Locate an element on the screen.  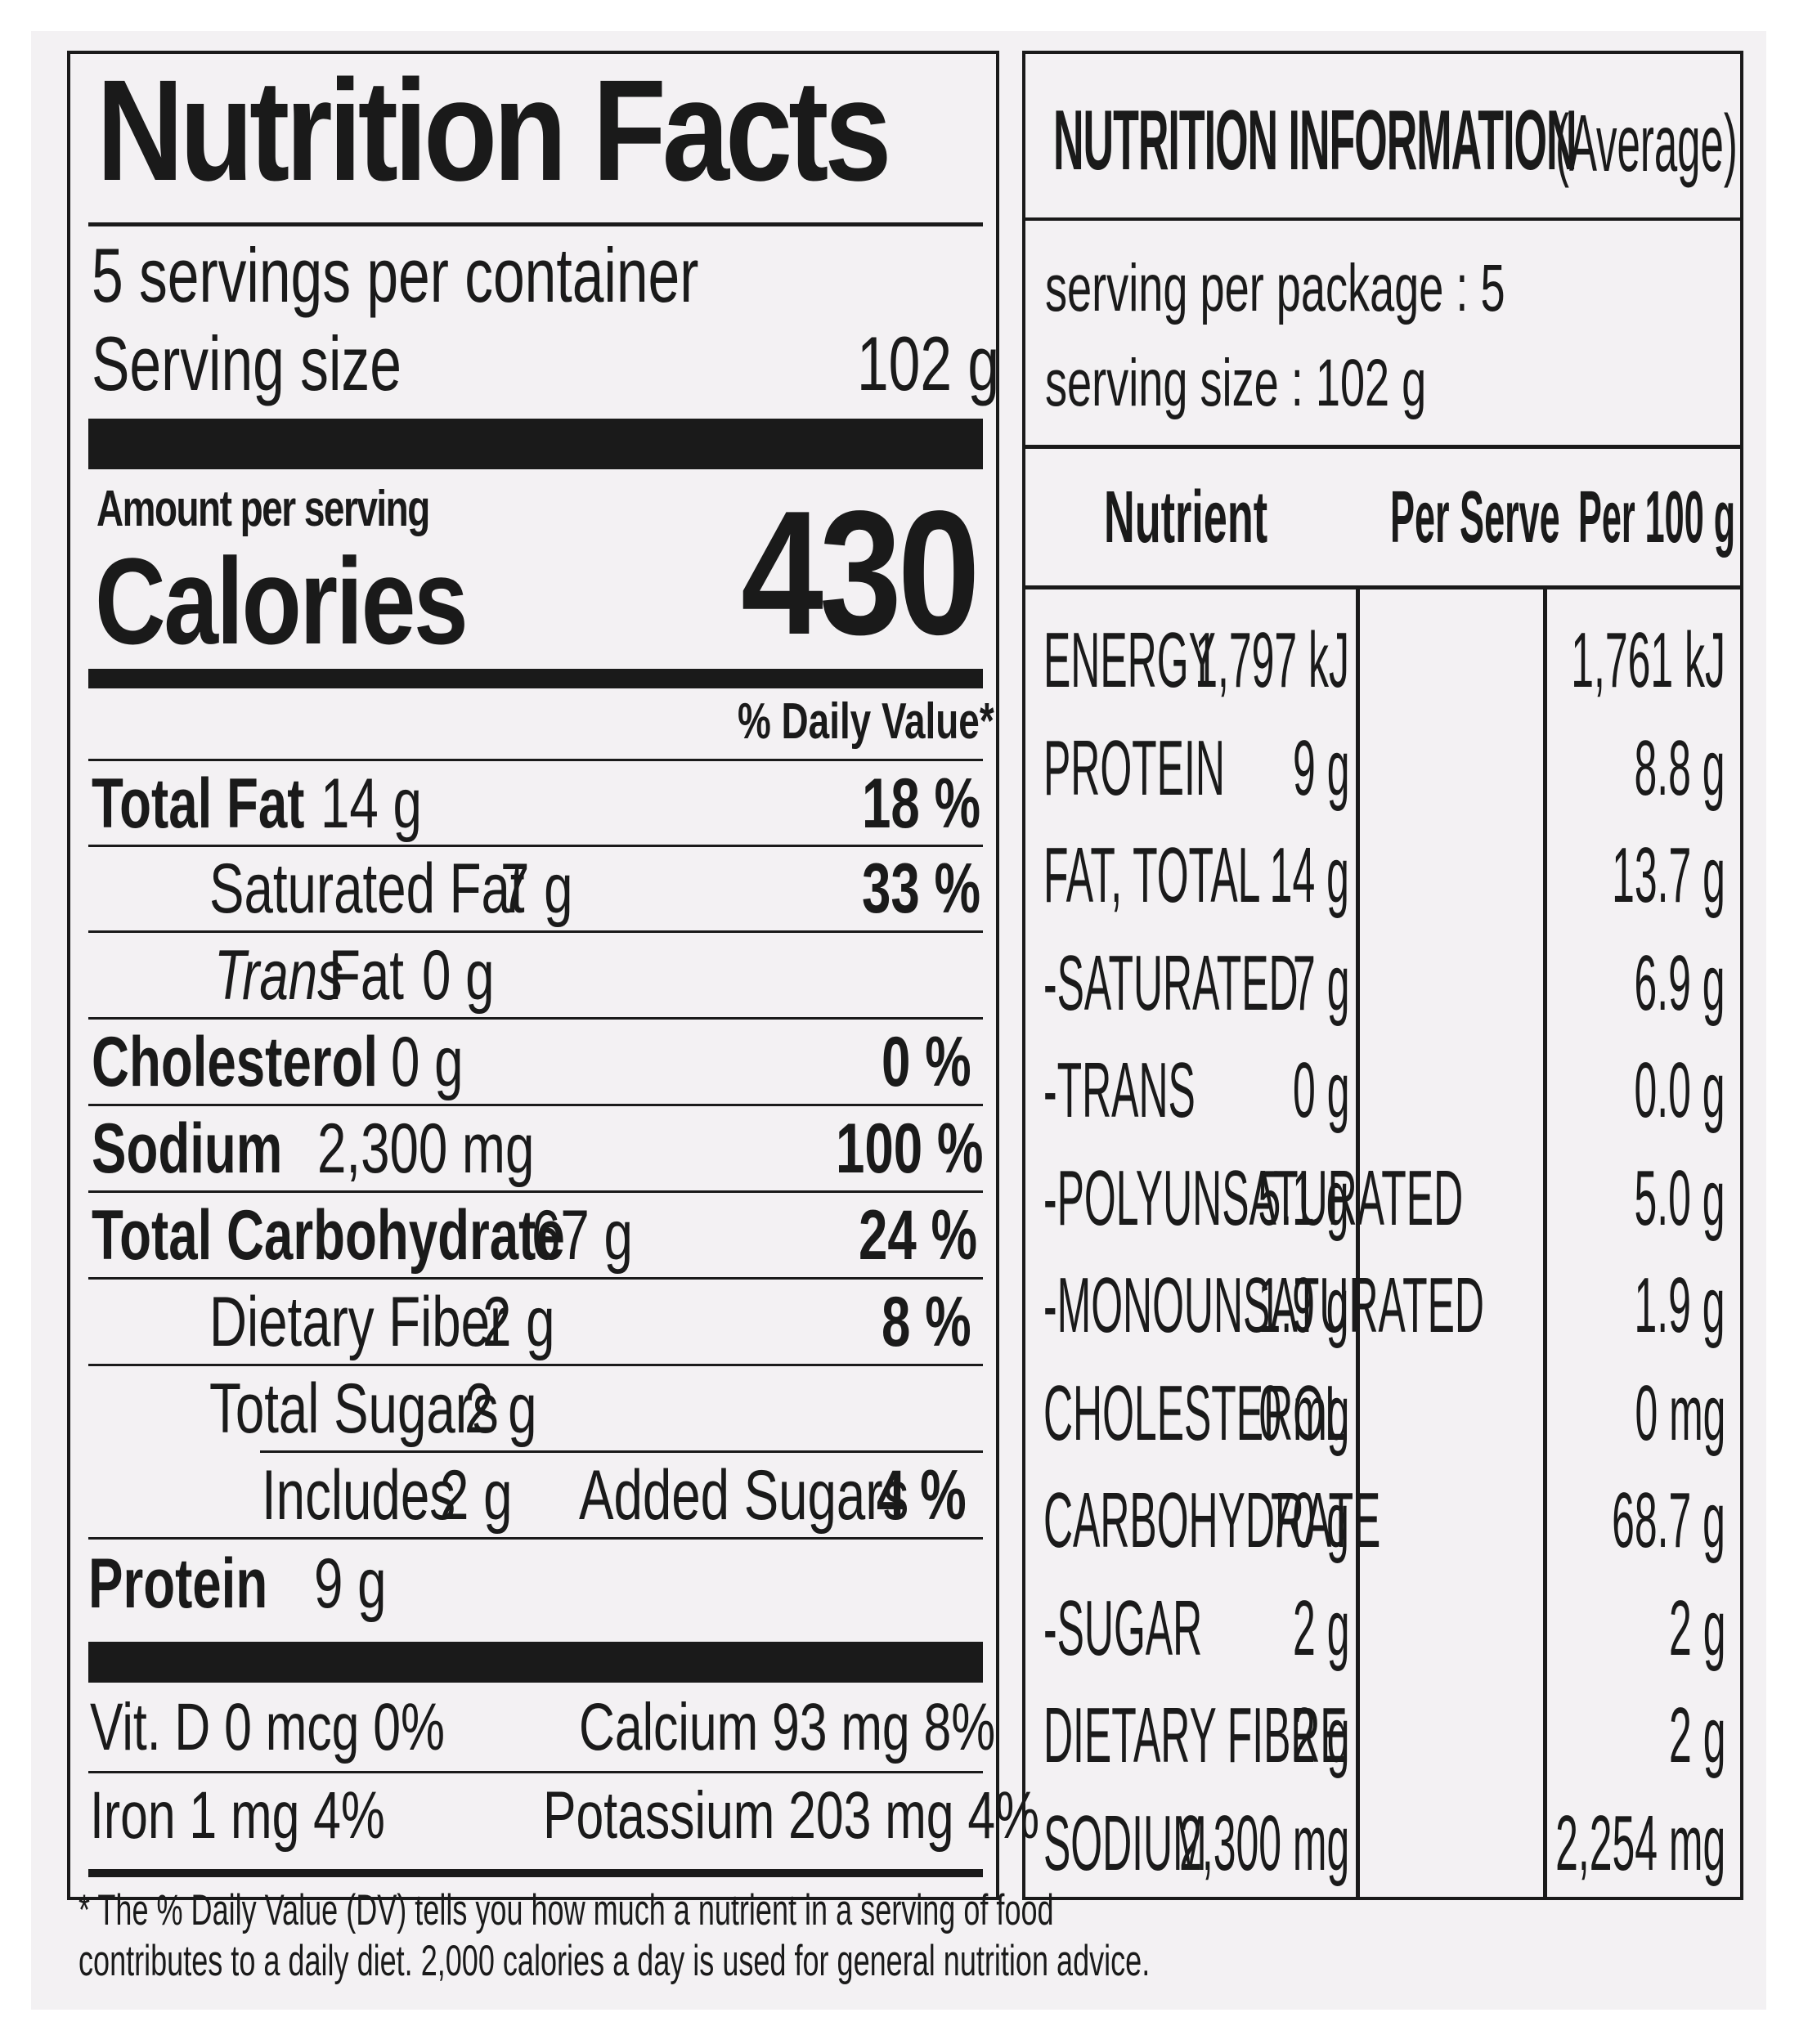
ni-row-per-serve: 5.1 g is located at coordinates (1304, 1198).